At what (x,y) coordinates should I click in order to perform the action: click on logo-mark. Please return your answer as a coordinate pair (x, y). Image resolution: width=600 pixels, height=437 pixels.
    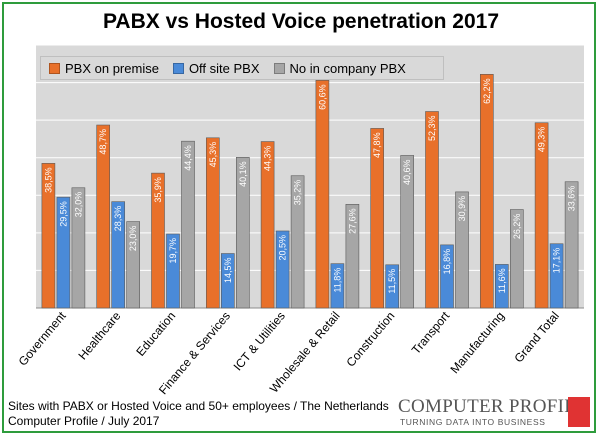
    Looking at the image, I should click on (579, 412).